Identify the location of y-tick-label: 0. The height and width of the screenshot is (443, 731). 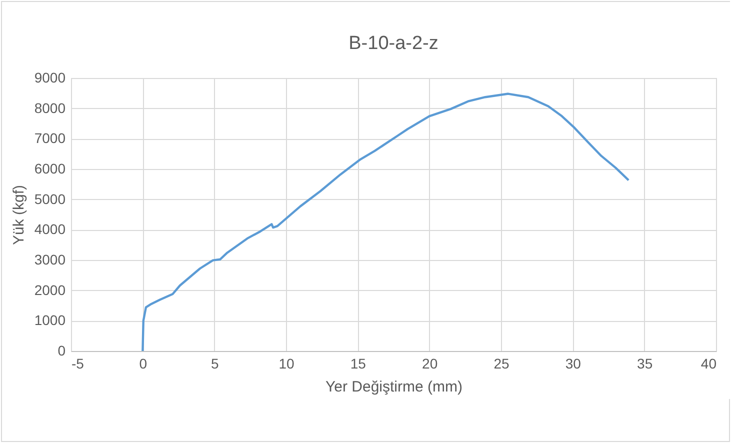
(62, 350).